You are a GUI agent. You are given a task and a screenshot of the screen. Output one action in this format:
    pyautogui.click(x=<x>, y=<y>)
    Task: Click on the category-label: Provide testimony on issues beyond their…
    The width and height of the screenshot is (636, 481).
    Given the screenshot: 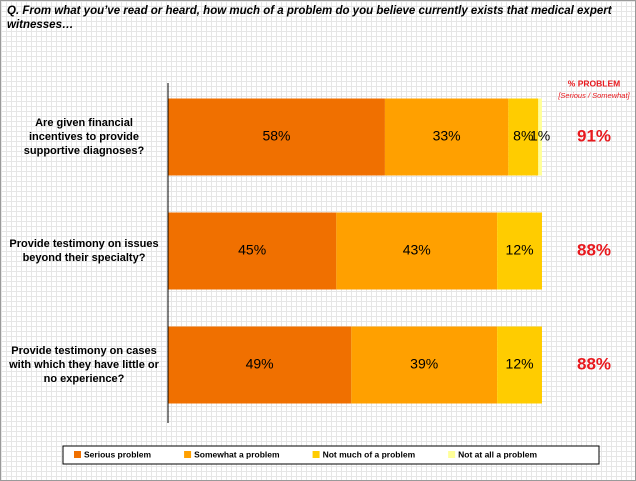 What is the action you would take?
    pyautogui.click(x=84, y=251)
    